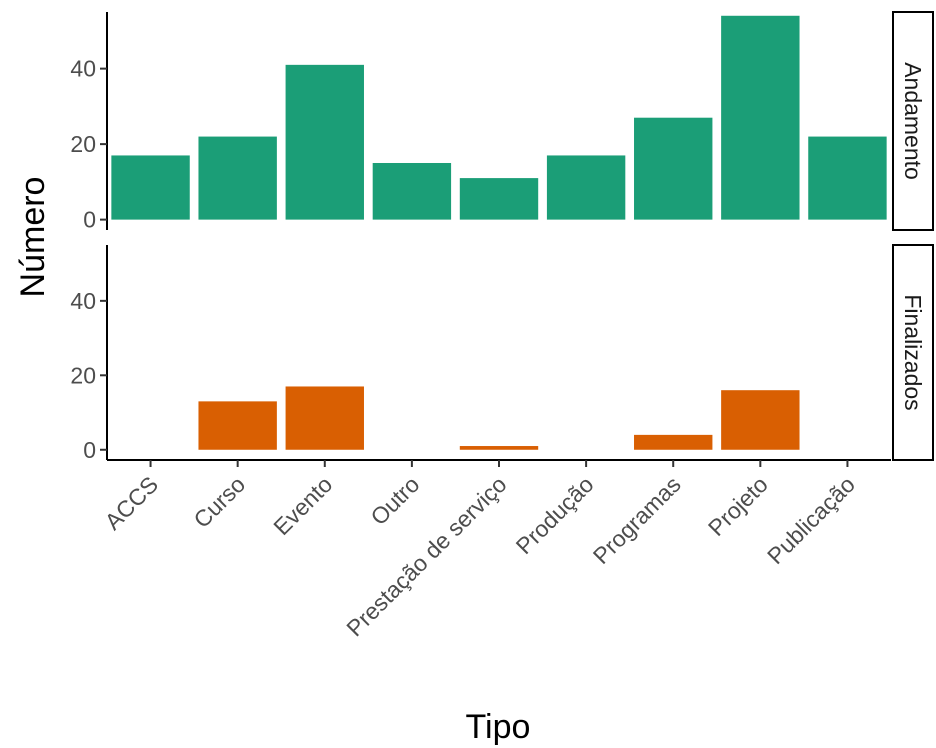 Image resolution: width=936 pixels, height=748 pixels. Describe the element at coordinates (426, 556) in the screenshot. I see `x-tick-label: Prestação de serviço` at that location.